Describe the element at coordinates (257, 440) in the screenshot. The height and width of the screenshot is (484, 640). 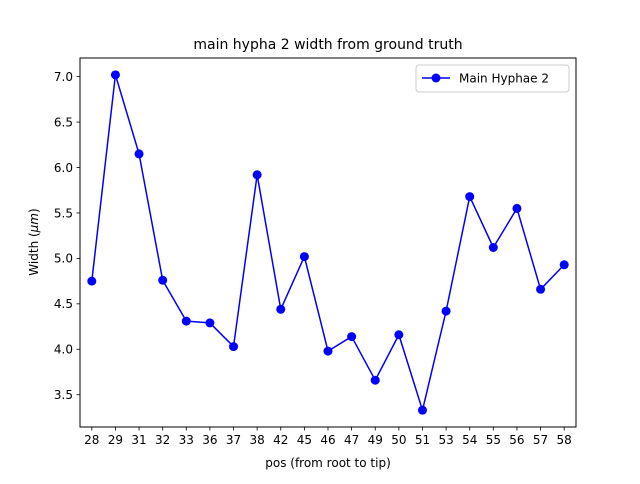
I see `x-tick-label: 38` at that location.